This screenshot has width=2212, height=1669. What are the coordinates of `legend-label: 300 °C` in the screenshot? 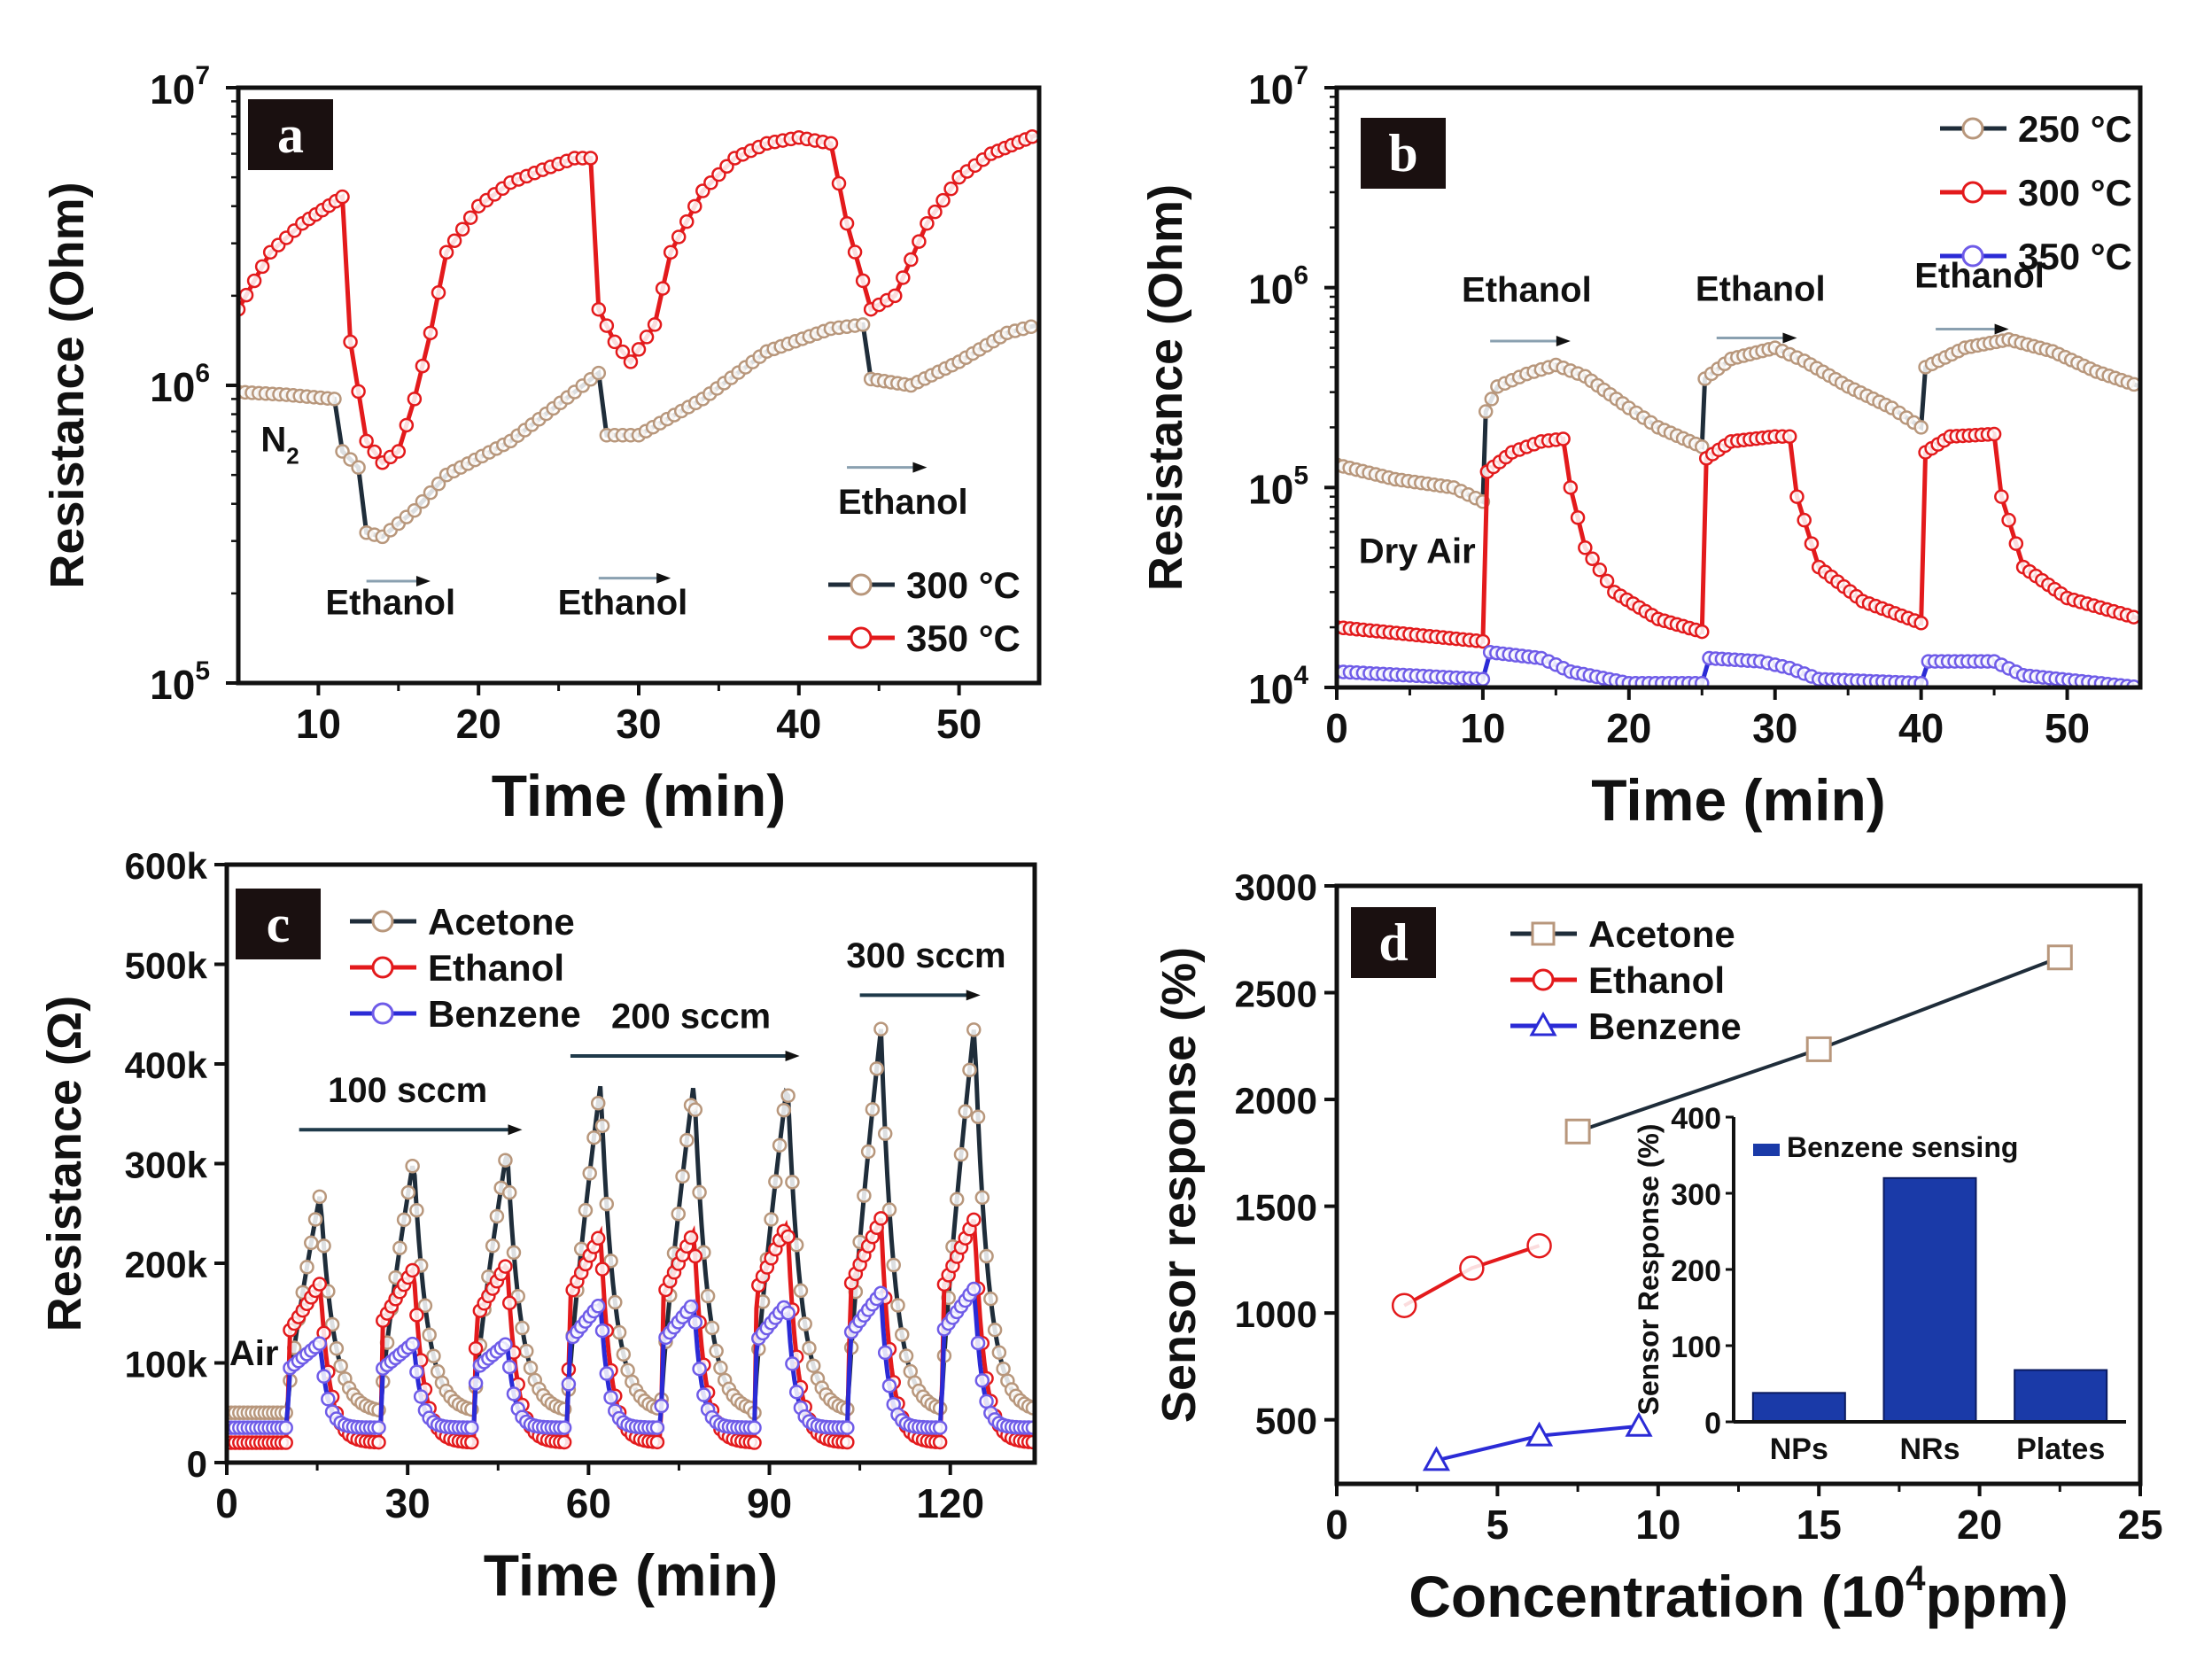 It's located at (2075, 192).